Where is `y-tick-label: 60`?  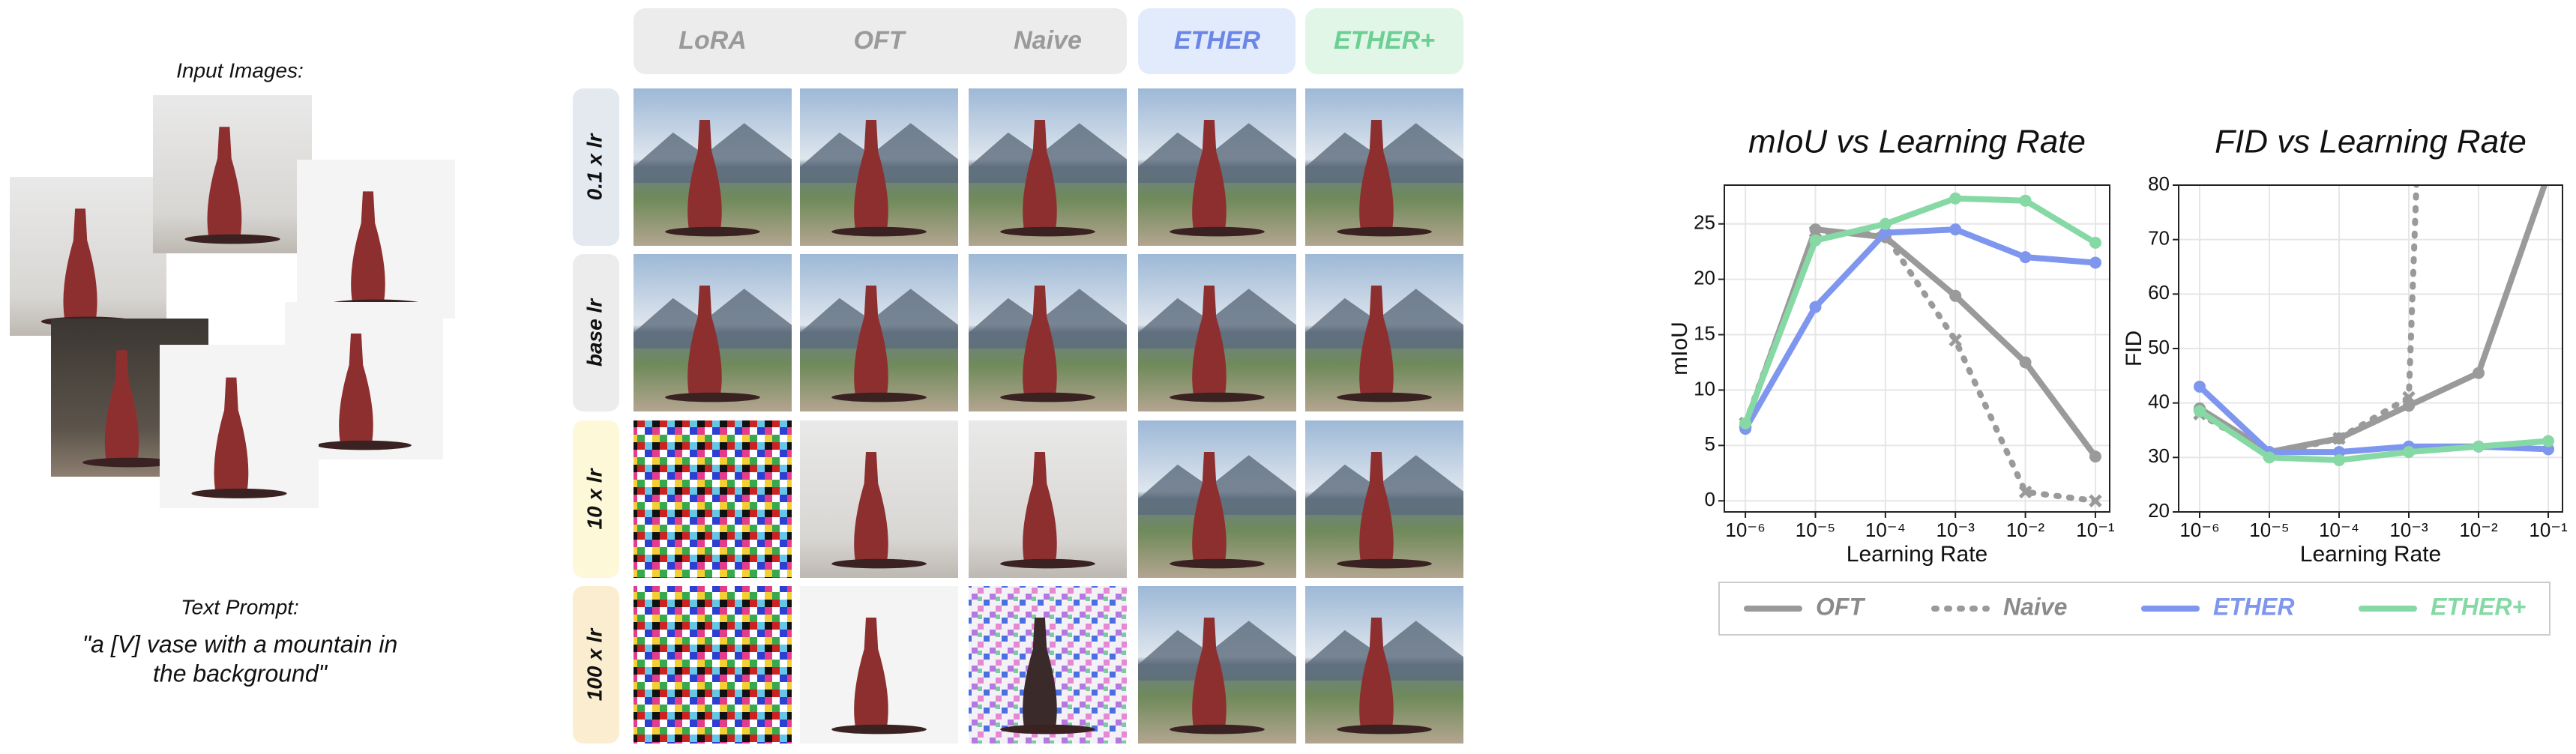
y-tick-label: 60 is located at coordinates (2159, 292).